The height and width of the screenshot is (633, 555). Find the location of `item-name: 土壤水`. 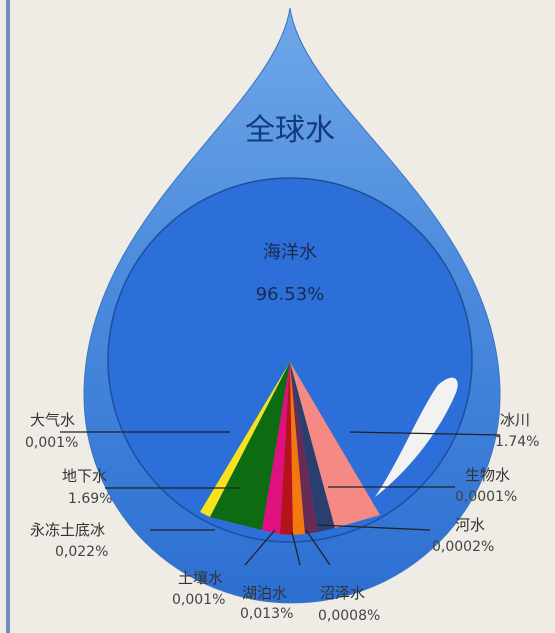

item-name: 土壤水 is located at coordinates (200, 578).